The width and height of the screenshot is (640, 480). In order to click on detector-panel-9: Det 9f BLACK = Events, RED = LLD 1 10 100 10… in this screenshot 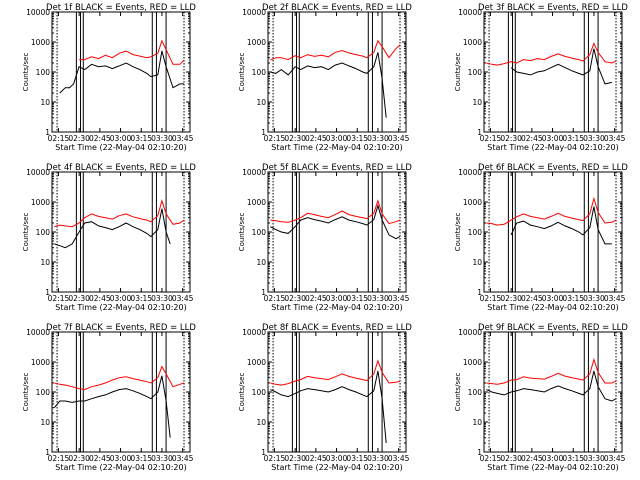, I will do `click(541, 397)`.